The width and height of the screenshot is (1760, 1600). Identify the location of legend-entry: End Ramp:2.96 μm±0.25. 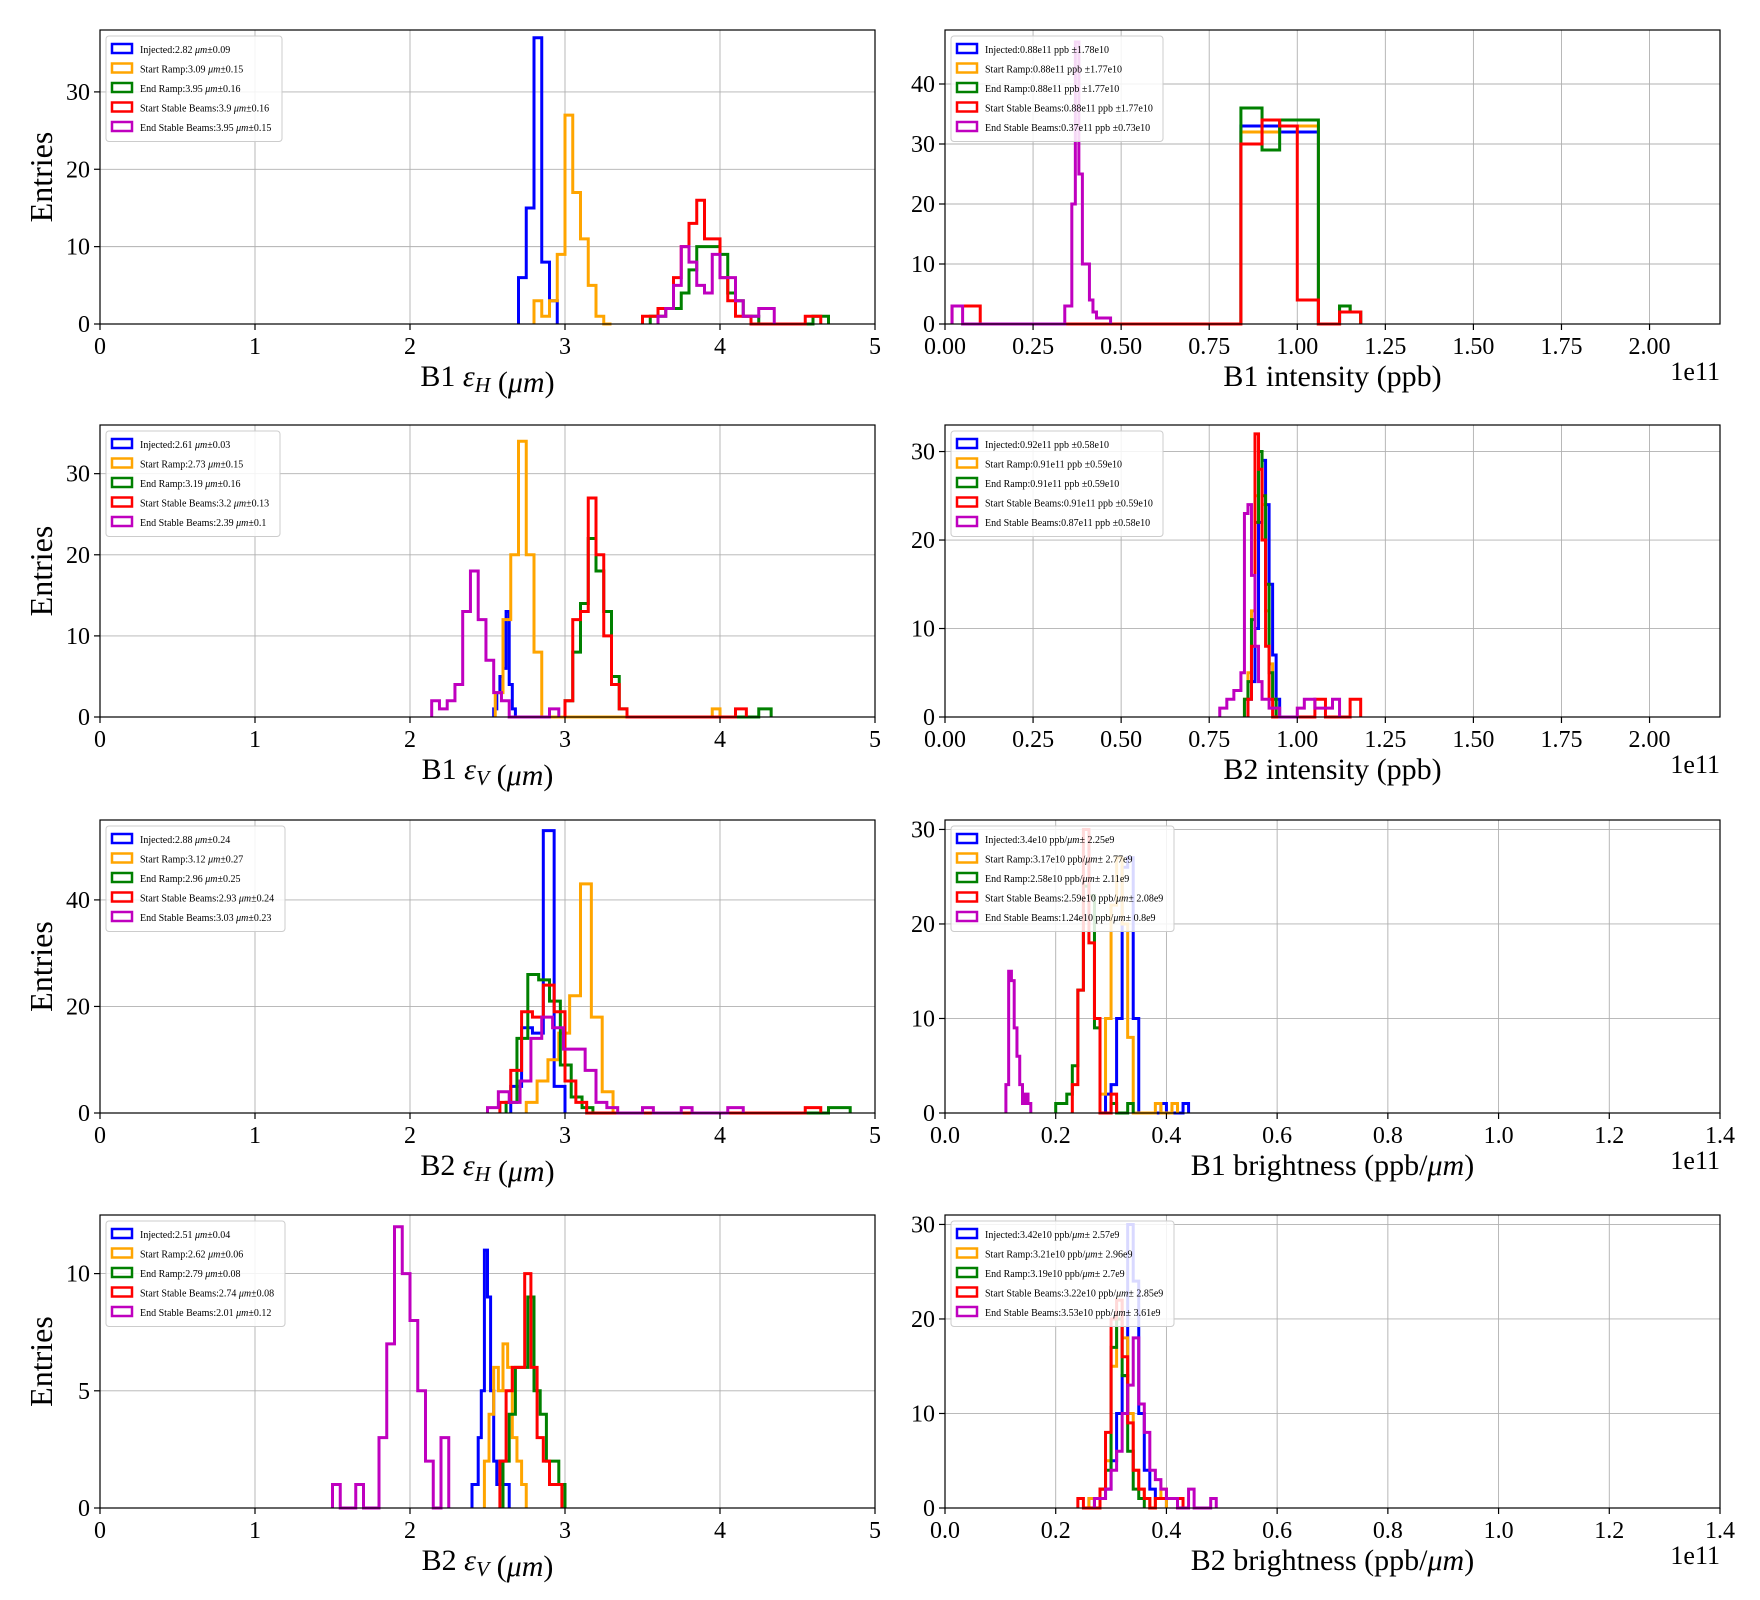
(190, 879).